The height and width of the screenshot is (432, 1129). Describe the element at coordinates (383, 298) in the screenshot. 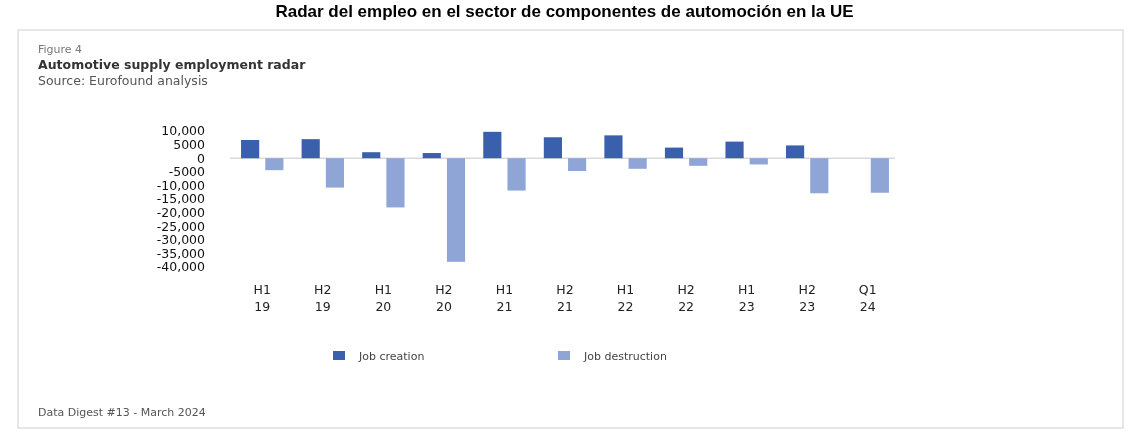

I see `x-tick-label: H1 20` at that location.